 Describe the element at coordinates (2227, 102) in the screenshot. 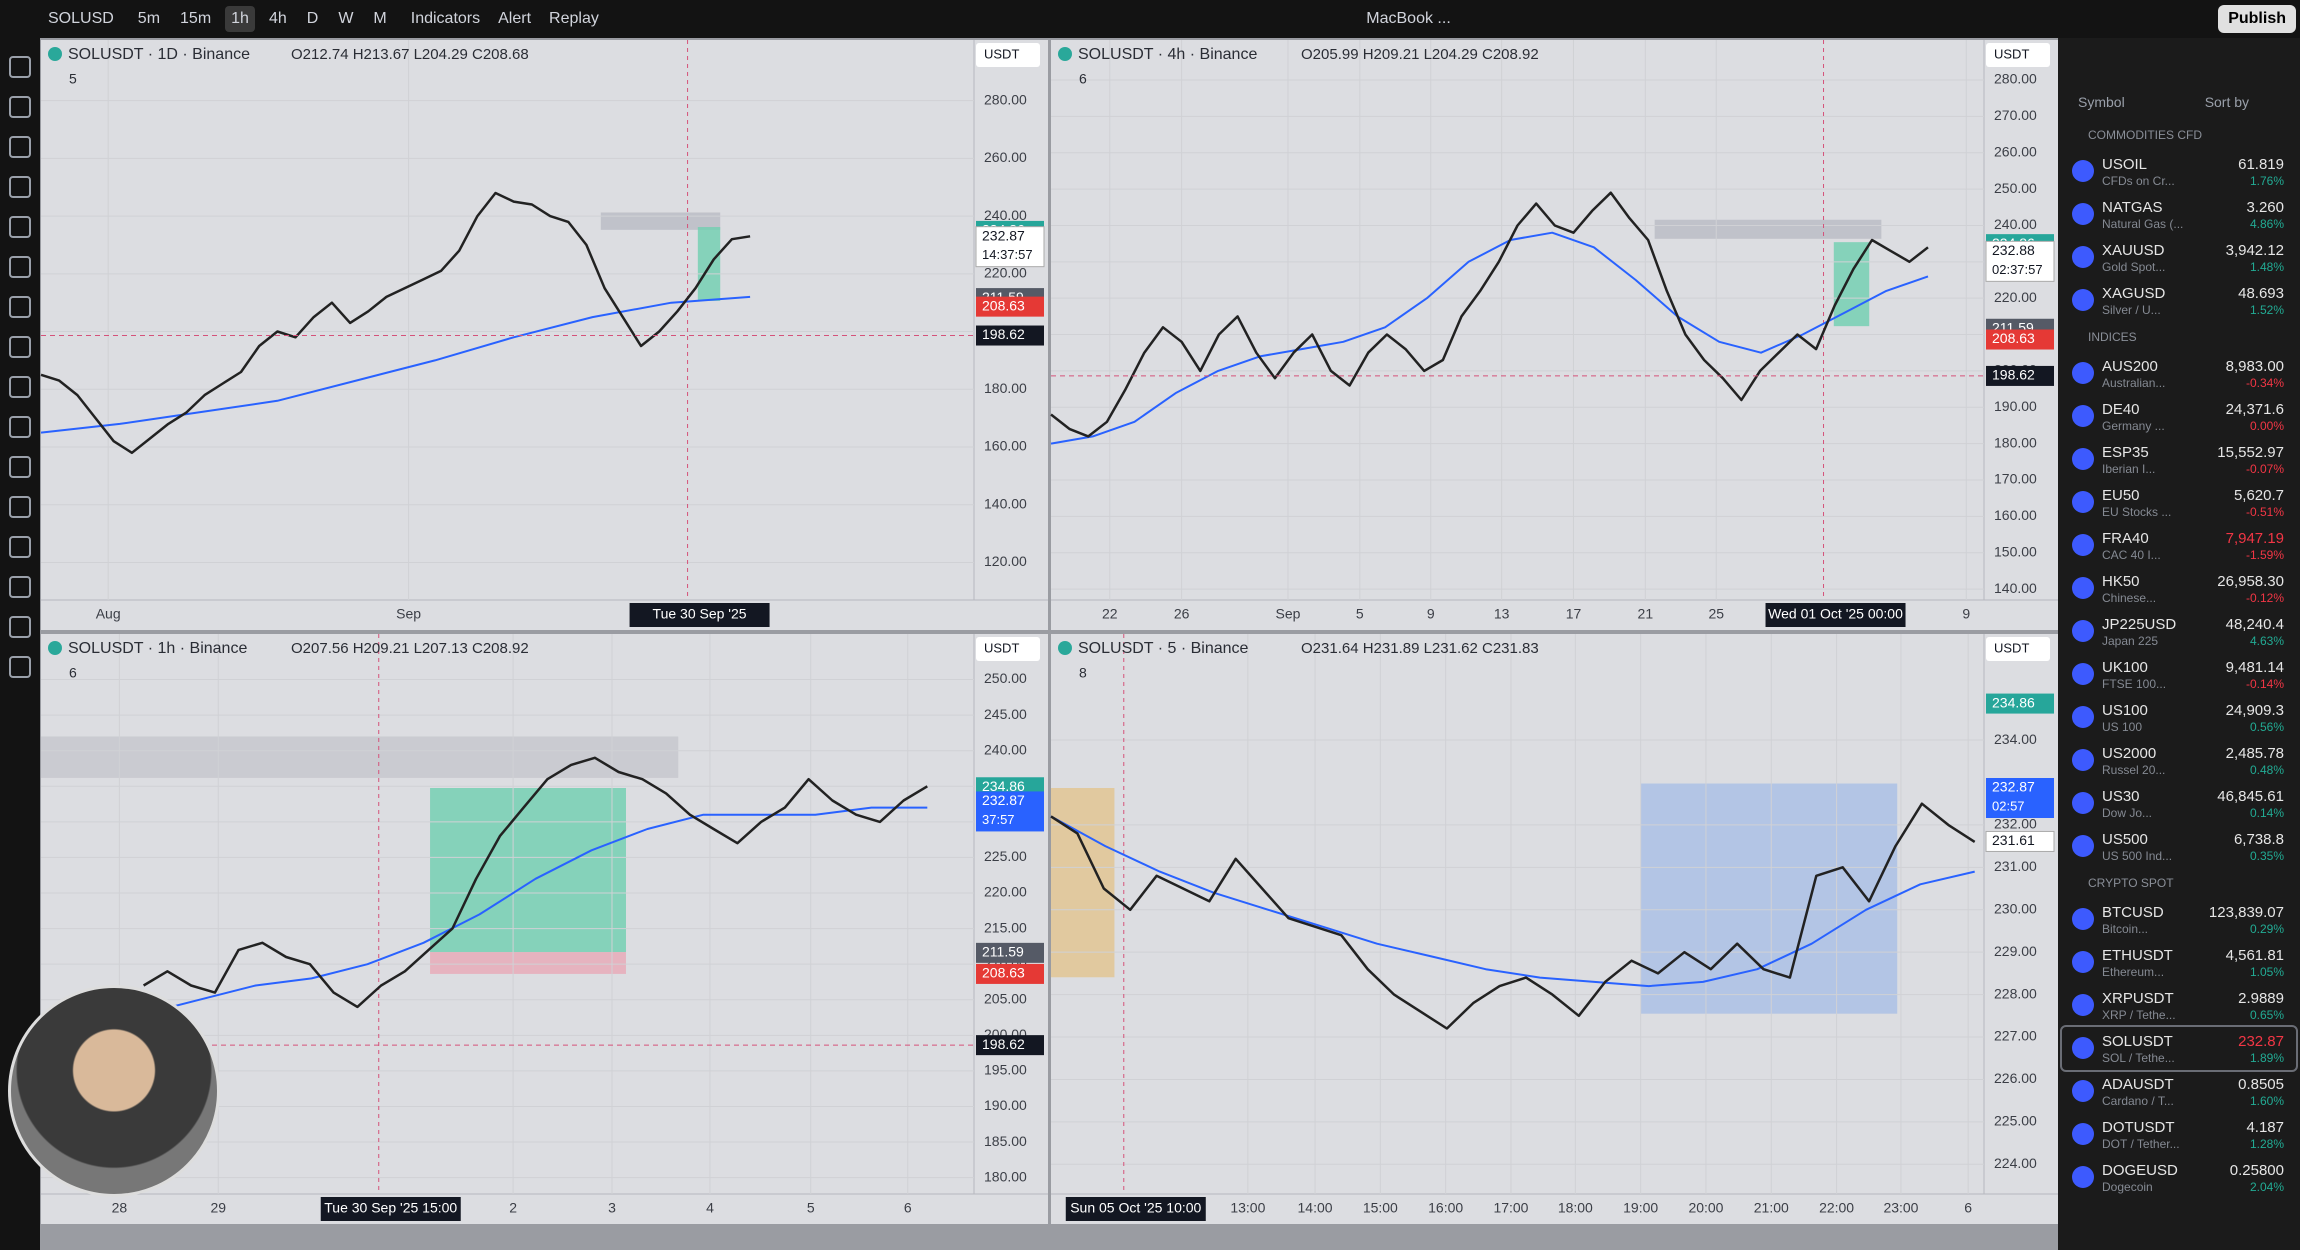

I see `sort-button: Sort by` at that location.